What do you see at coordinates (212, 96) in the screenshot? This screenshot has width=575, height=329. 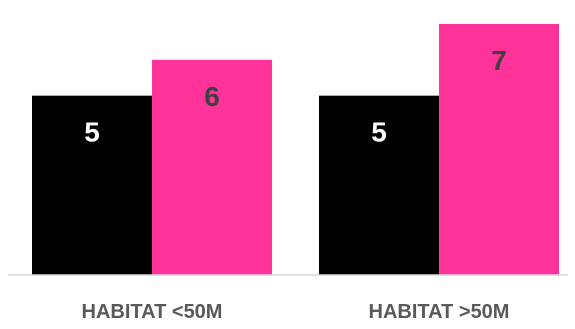 I see `data-label-2-1: 6` at bounding box center [212, 96].